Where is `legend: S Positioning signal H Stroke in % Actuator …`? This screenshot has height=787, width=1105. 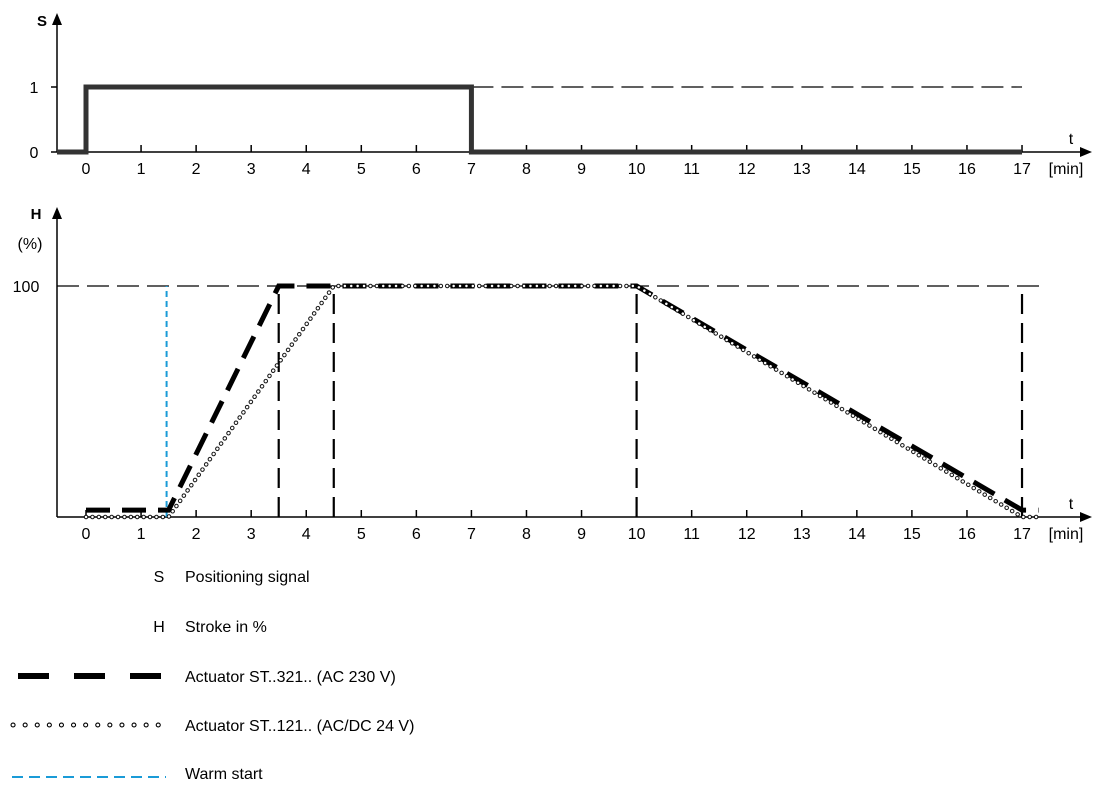
legend: S Positioning signal H Stroke in % Actuator … is located at coordinates (212, 676).